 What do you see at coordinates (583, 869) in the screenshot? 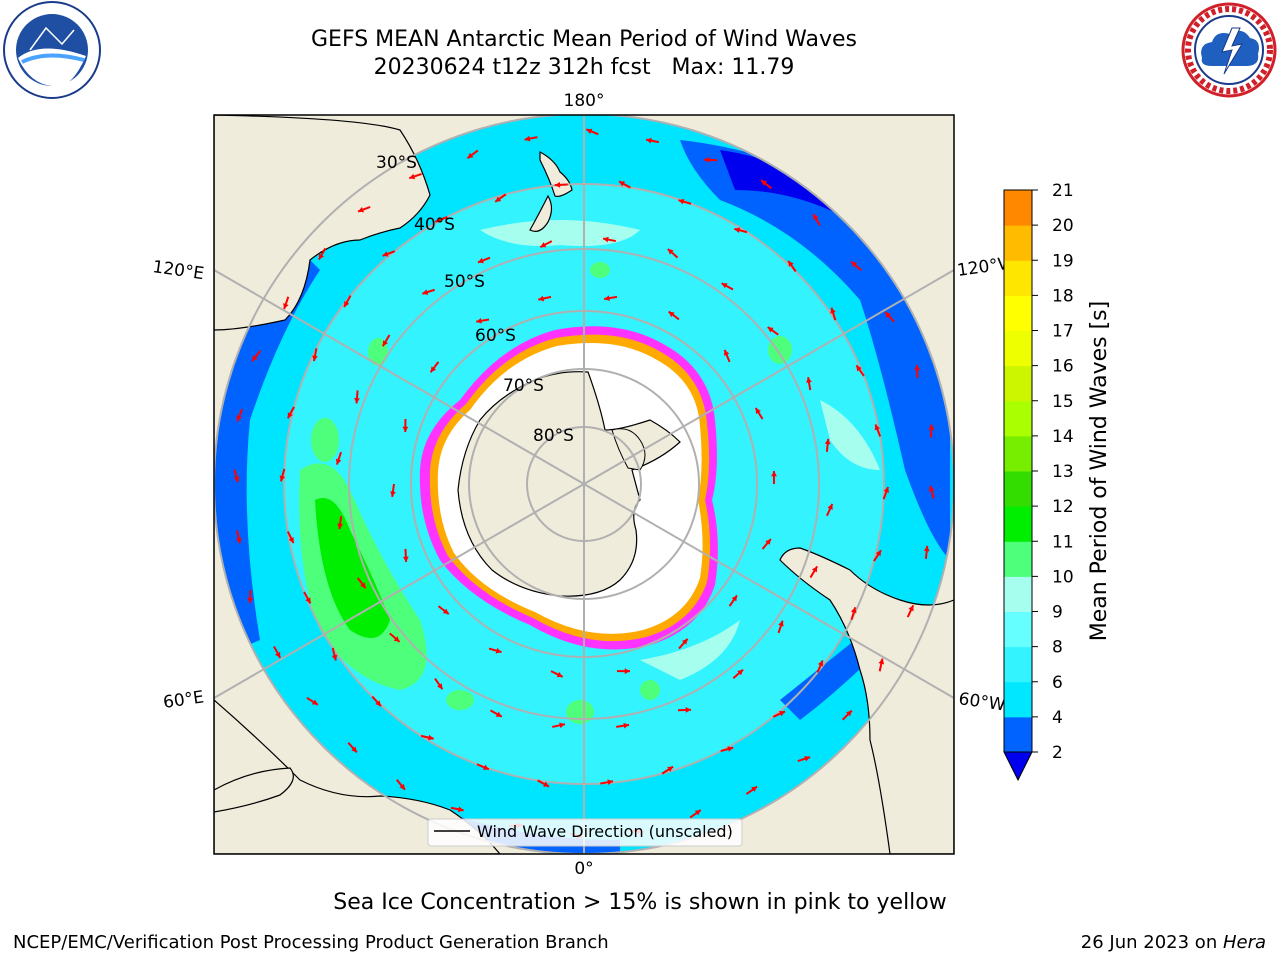
I see `lon-label-0: 0°` at bounding box center [583, 869].